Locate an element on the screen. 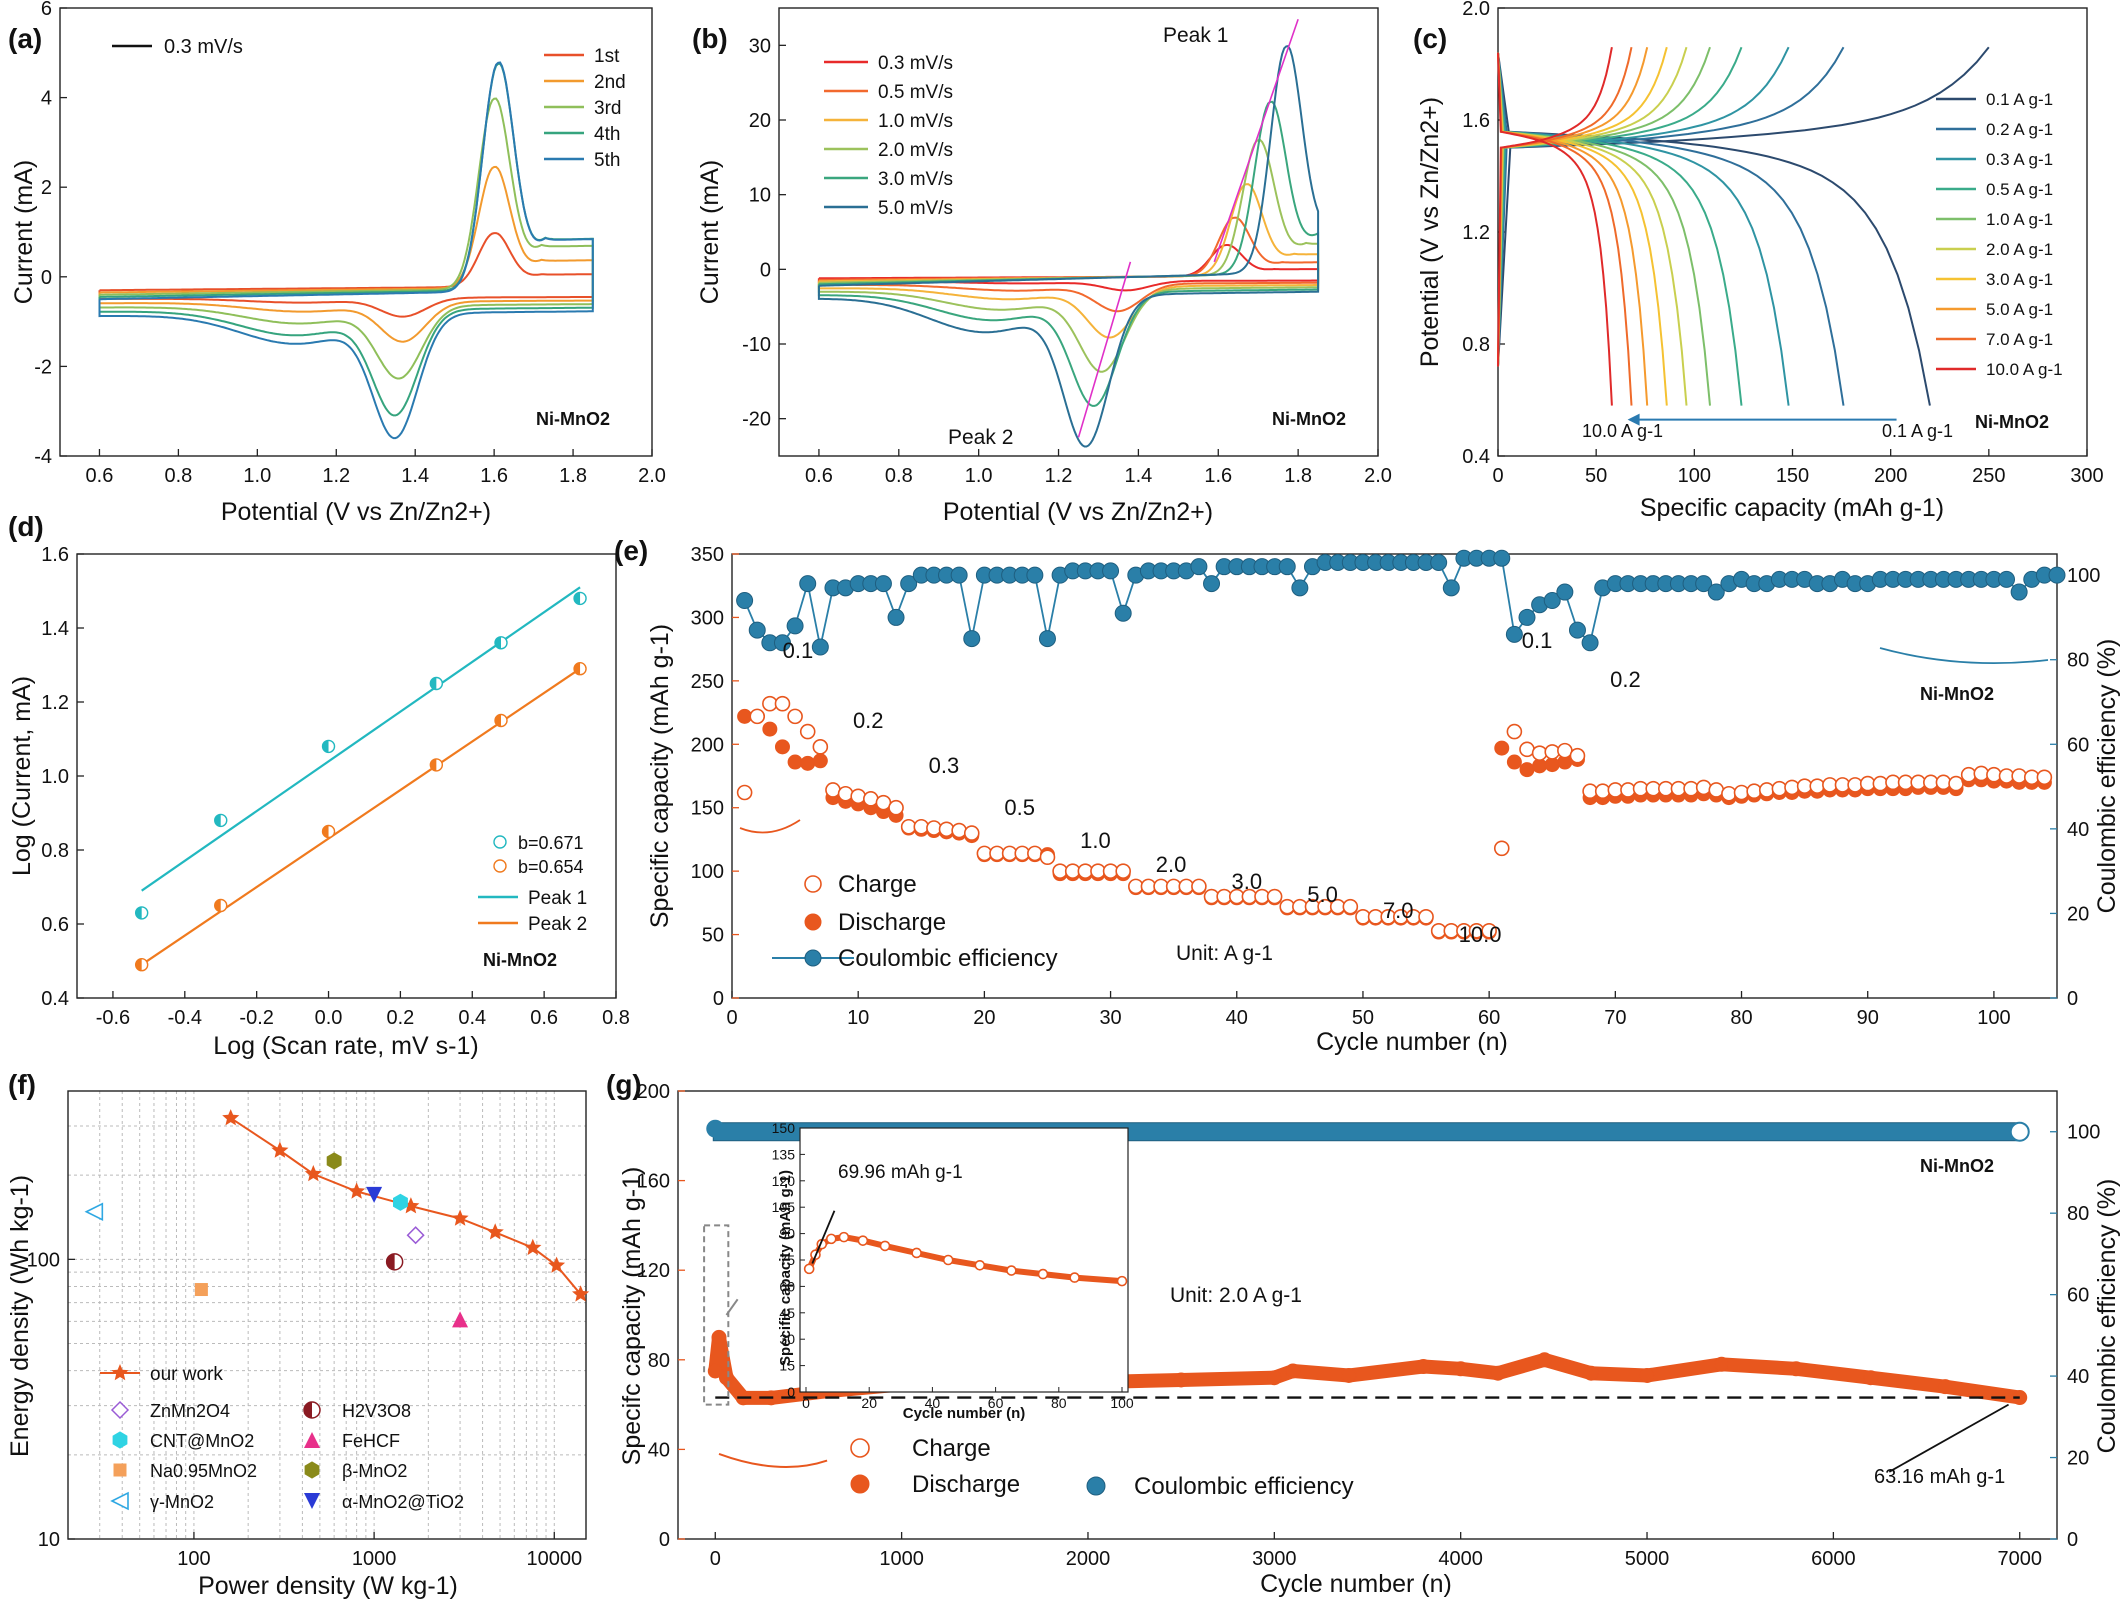 The width and height of the screenshot is (2128, 1604). legend-our-work-label: our work is located at coordinates (186, 1374).